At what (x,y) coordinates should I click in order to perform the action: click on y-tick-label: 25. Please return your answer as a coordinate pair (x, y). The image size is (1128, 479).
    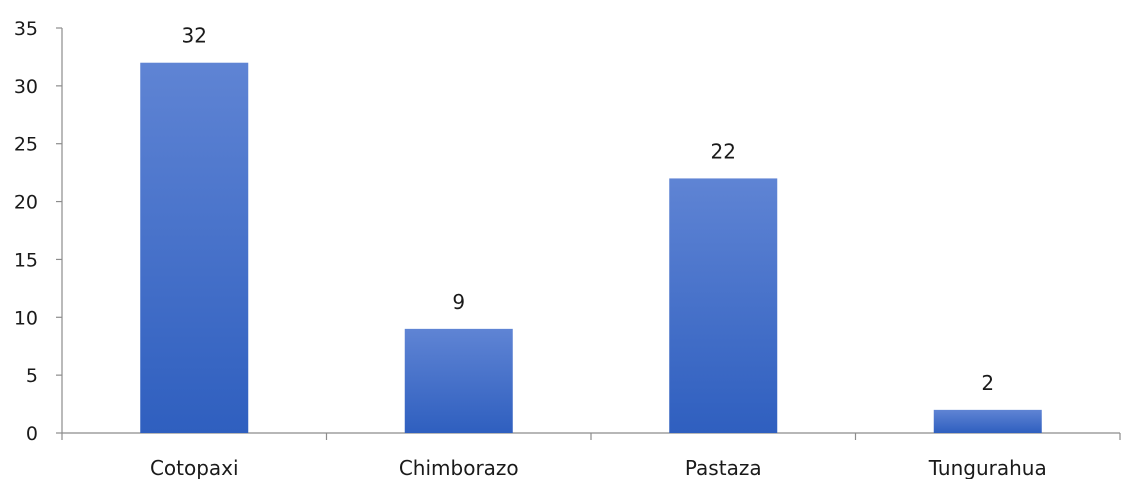
    Looking at the image, I should click on (26, 145).